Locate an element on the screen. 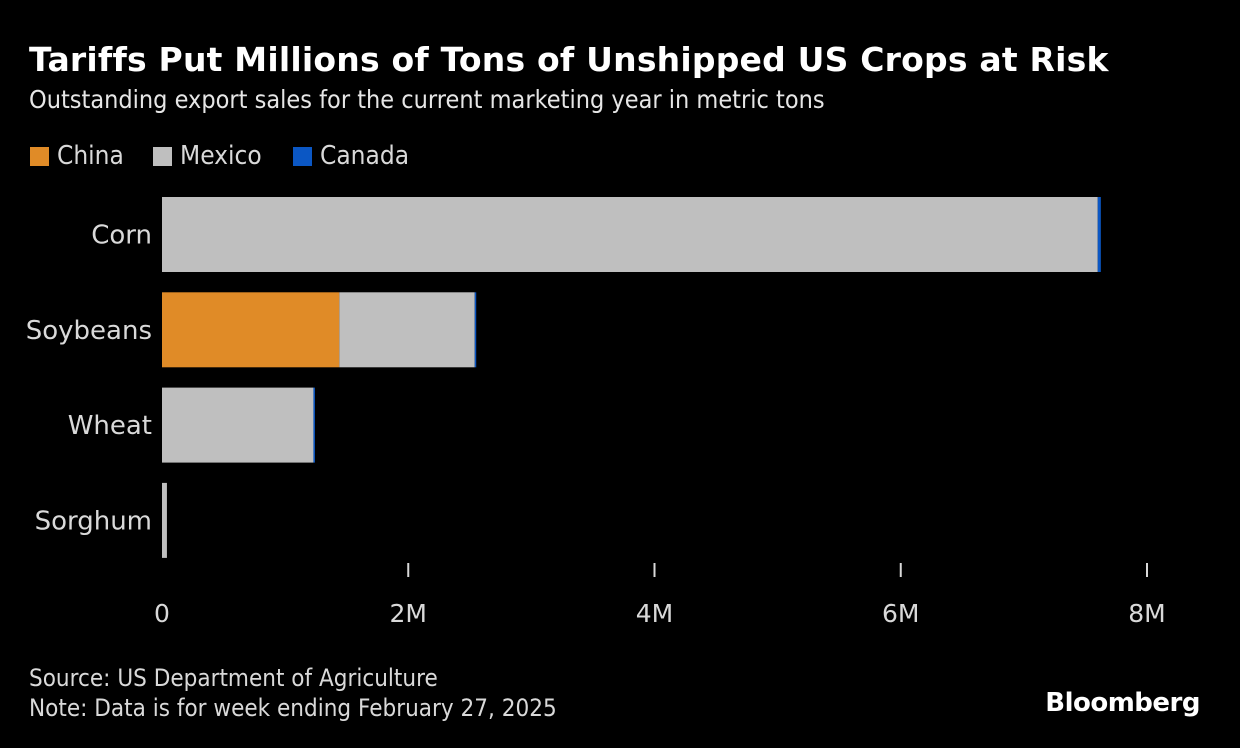 Image resolution: width=1240 pixels, height=748 pixels. bar-group-sorghum: Sorghum is located at coordinates (101, 520).